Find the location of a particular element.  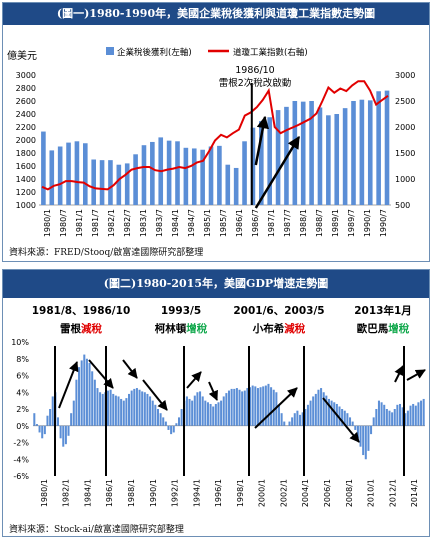

annotation-action: 增稅 is located at coordinates (398, 328).